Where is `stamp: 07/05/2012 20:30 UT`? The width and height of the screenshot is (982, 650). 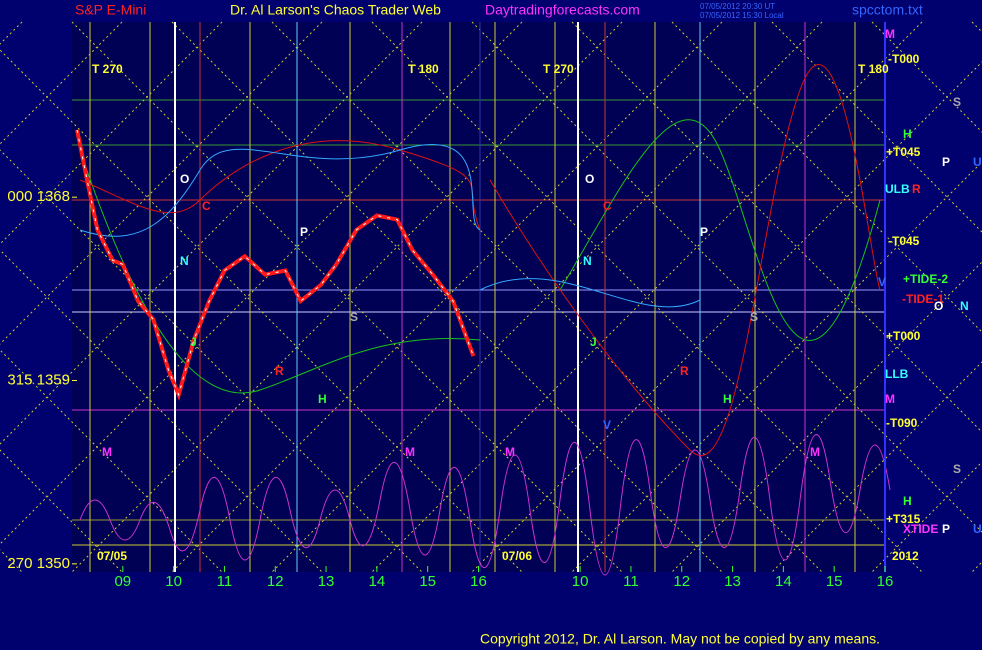
stamp: 07/05/2012 20:30 UT is located at coordinates (737, 6).